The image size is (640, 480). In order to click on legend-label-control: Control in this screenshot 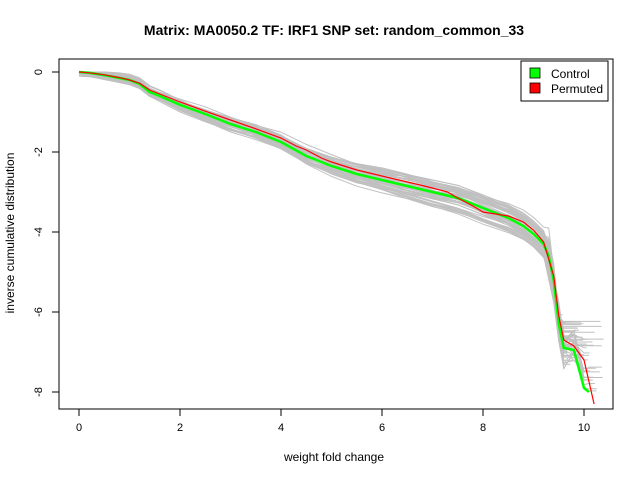, I will do `click(570, 74)`.